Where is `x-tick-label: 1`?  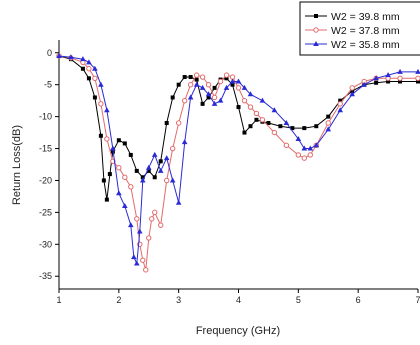
x-tick-label: 1 is located at coordinates (58, 300).